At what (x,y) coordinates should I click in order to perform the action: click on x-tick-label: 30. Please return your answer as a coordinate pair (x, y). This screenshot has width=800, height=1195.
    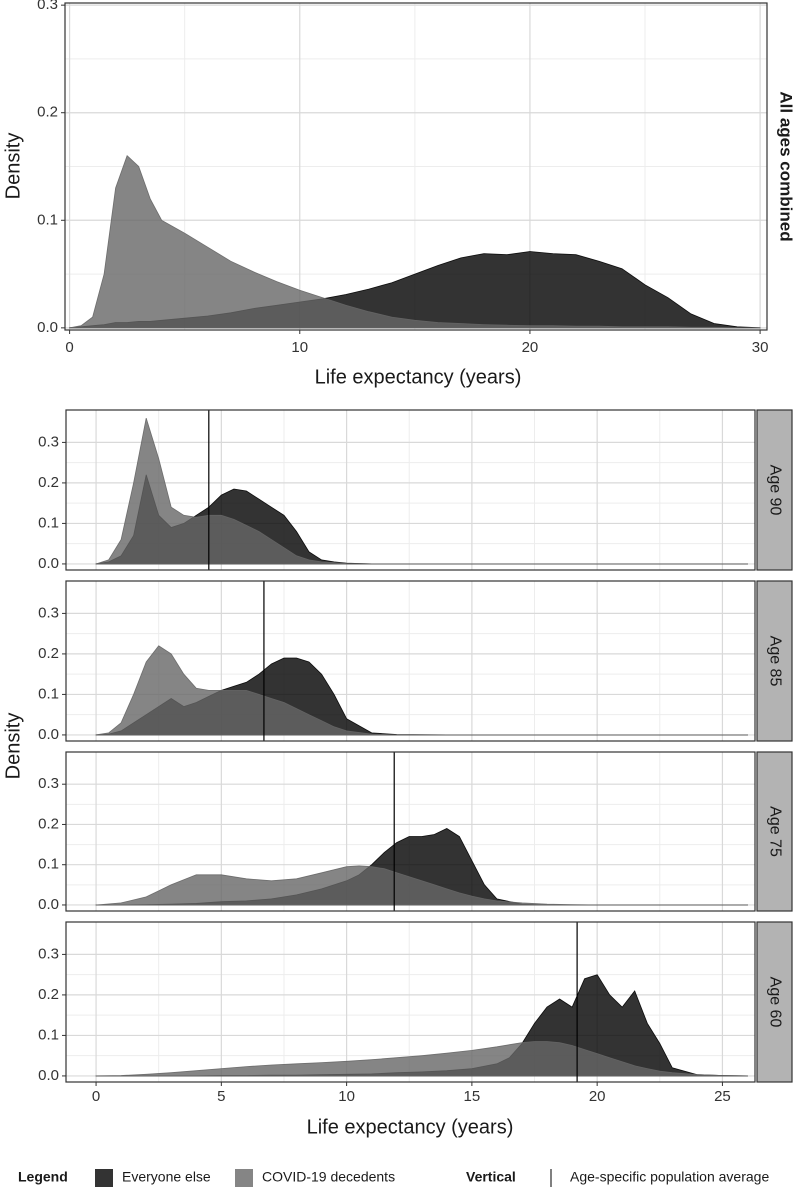
    Looking at the image, I should click on (760, 347).